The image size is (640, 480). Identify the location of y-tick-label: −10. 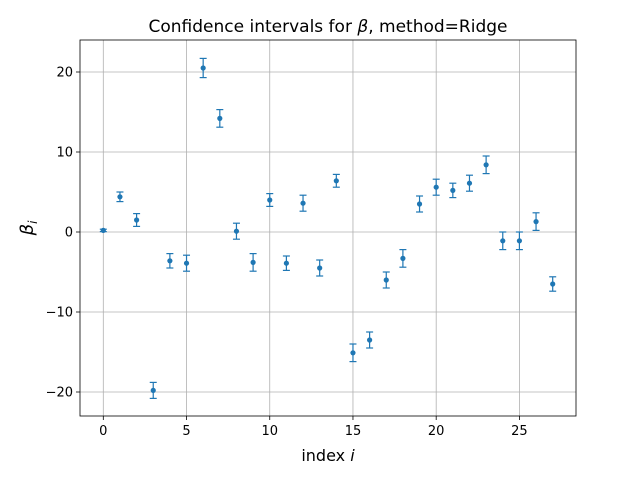
(59, 313).